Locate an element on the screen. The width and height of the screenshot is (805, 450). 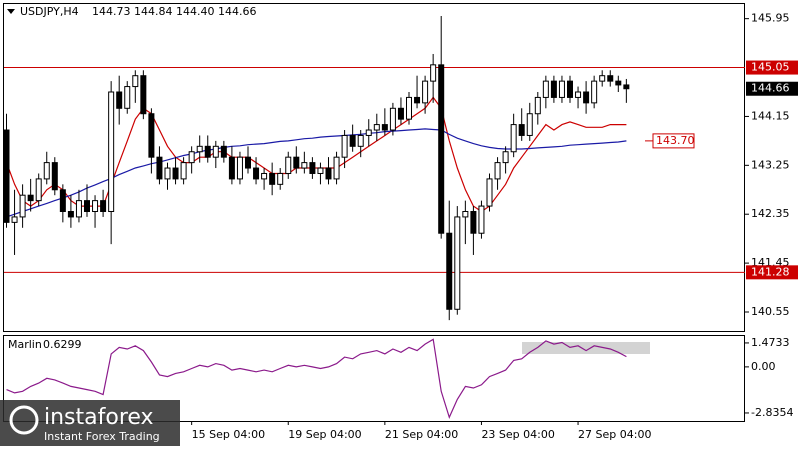
y-tick-label: 0.00 is located at coordinates (763, 366).